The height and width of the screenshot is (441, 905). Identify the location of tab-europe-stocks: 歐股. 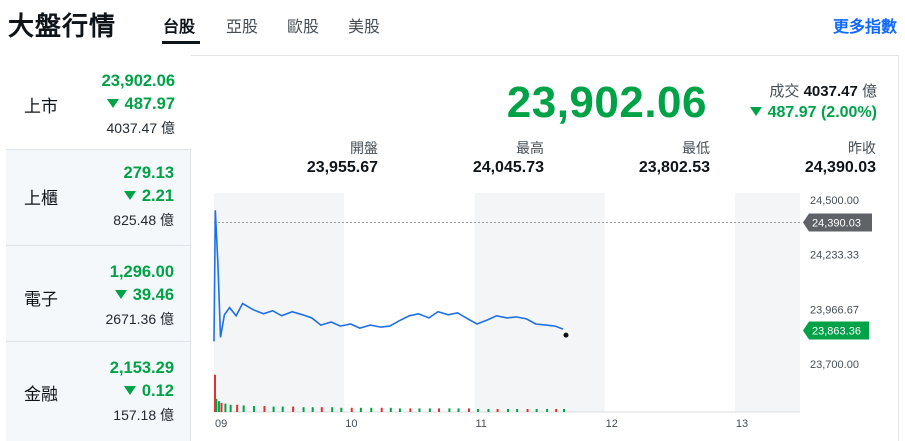
(303, 27).